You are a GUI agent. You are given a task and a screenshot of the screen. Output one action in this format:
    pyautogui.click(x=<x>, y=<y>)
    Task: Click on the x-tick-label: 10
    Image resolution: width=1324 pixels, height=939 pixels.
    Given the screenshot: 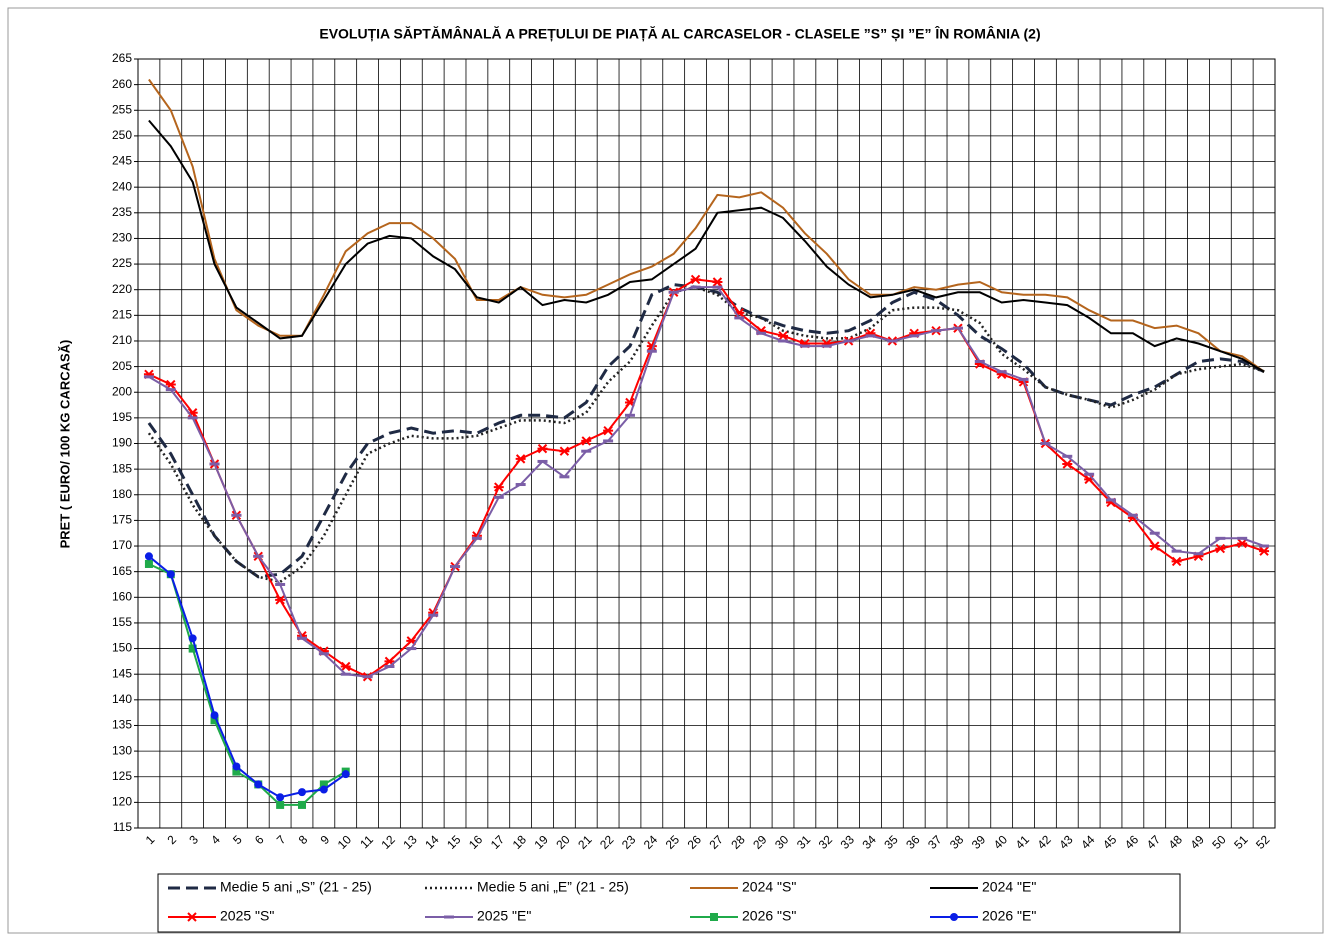 What is the action you would take?
    pyautogui.click(x=345, y=842)
    